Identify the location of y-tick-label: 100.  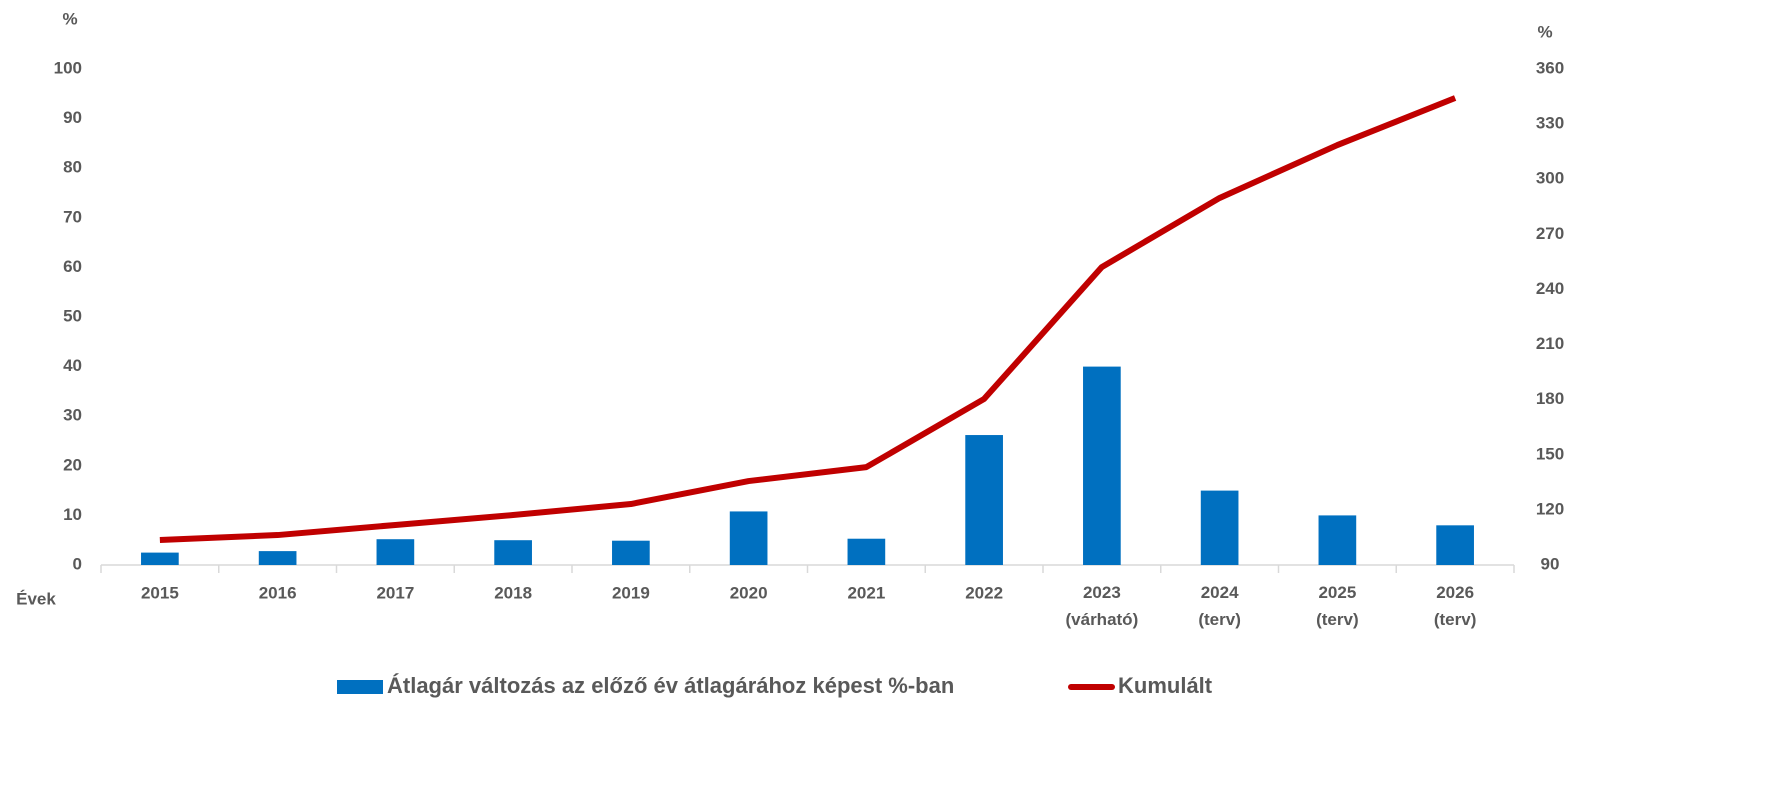
(68, 67).